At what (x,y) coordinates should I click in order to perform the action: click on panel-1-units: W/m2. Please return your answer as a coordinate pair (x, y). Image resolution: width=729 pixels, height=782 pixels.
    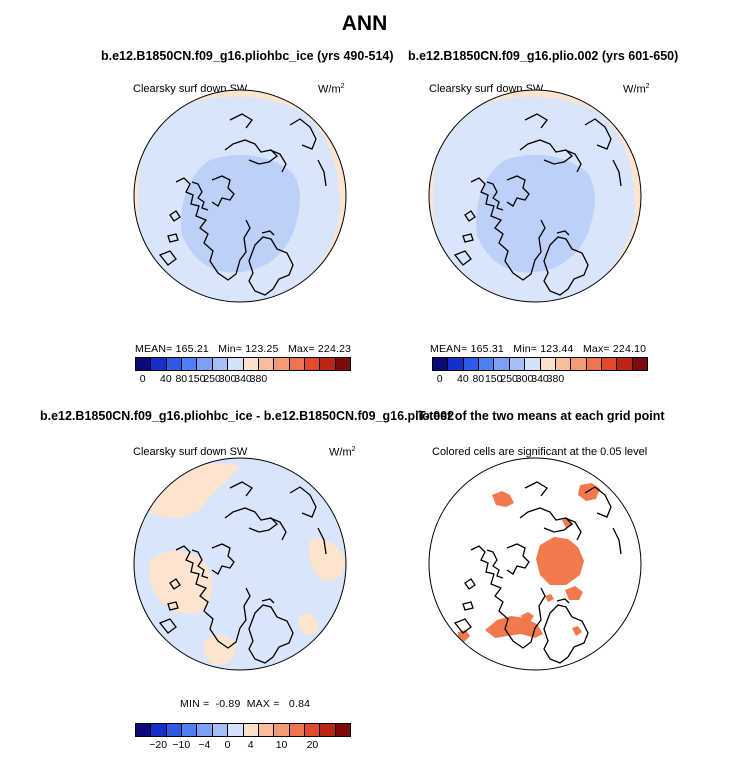
    Looking at the image, I should click on (331, 89).